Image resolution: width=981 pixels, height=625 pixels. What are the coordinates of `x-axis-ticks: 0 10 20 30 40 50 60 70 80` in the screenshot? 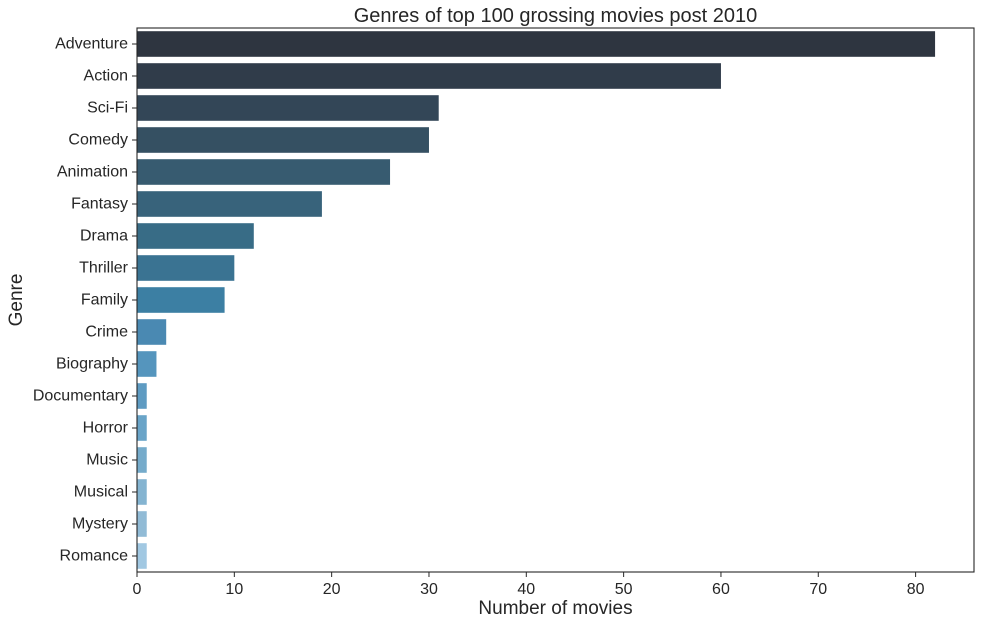 It's located at (529, 585).